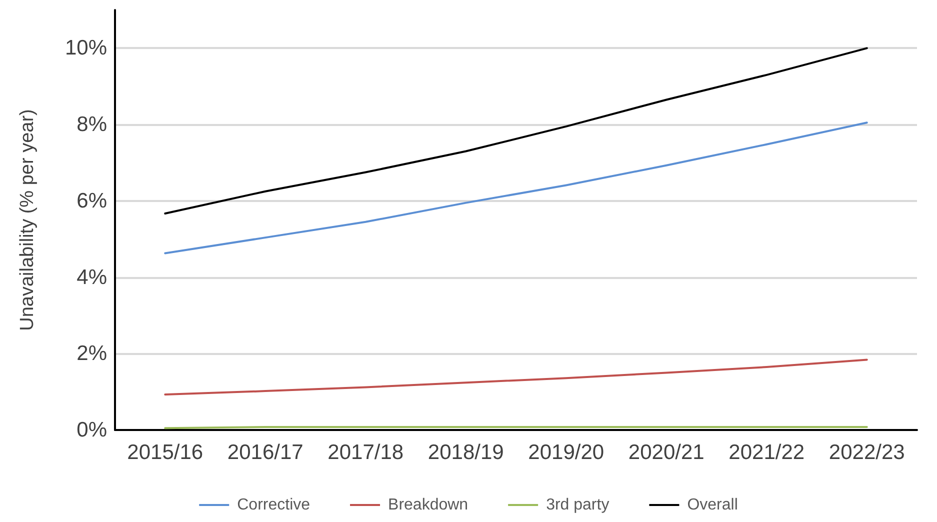 This screenshot has width=937, height=522. I want to click on line-series, so click(516, 377).